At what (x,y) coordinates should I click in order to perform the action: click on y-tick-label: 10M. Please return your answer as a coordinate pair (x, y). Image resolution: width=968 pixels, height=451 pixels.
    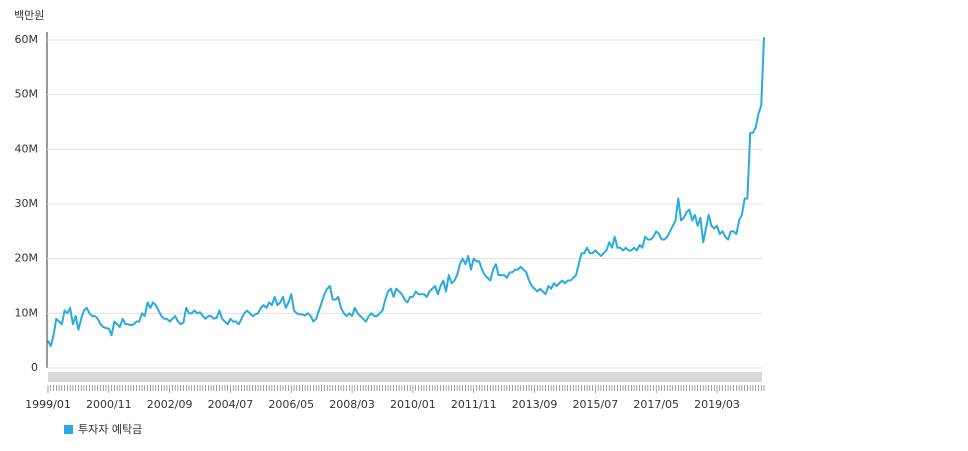
    Looking at the image, I should click on (27, 312).